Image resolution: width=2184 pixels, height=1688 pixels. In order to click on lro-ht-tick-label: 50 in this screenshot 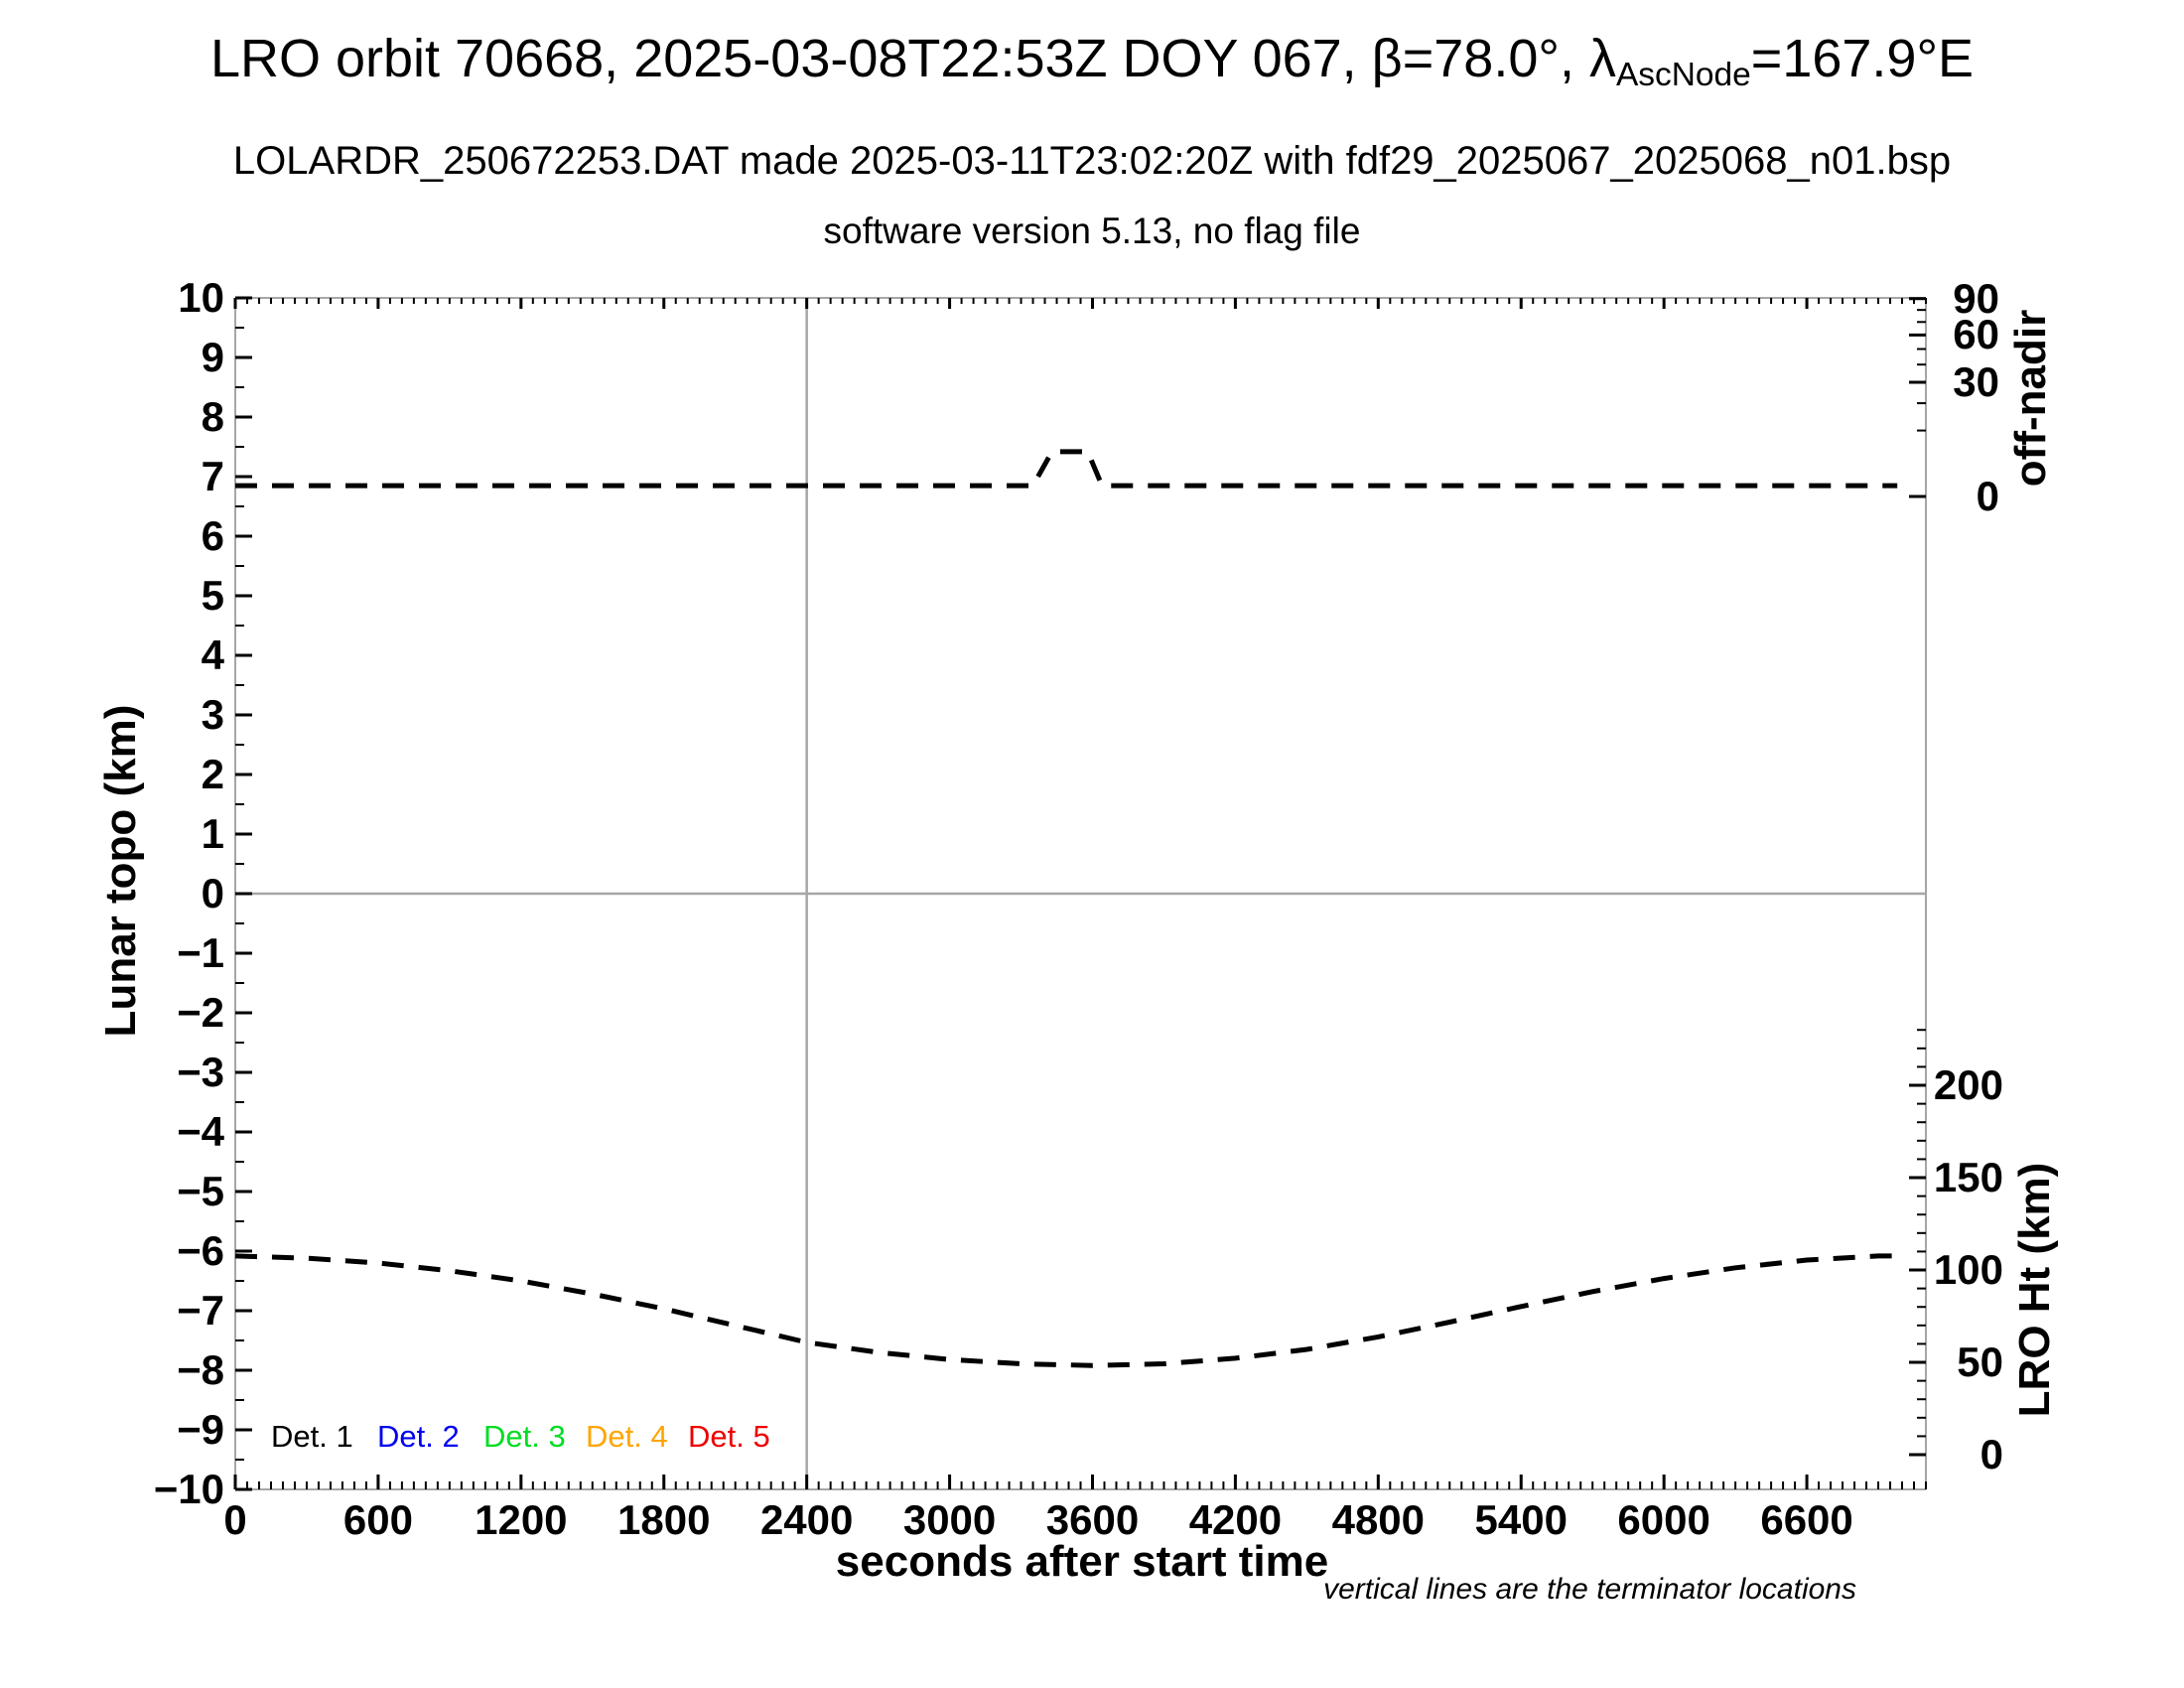, I will do `click(1980, 1362)`.